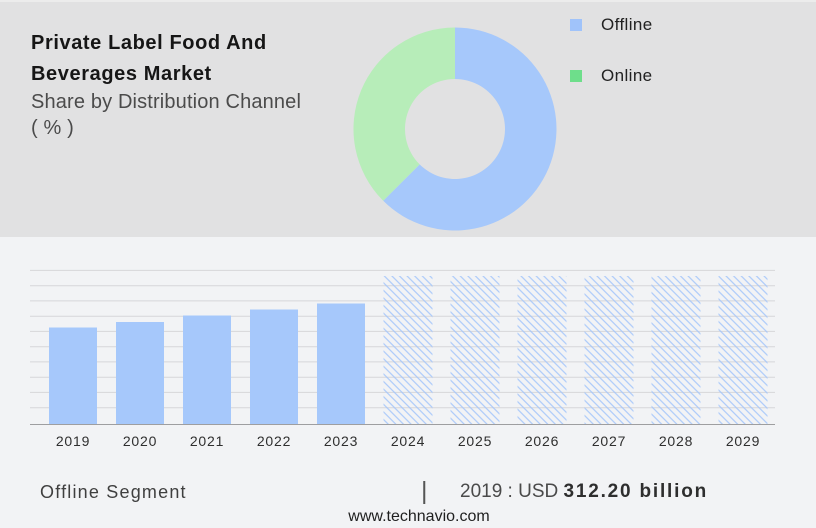  I want to click on svg-text: 2025, so click(475, 441).